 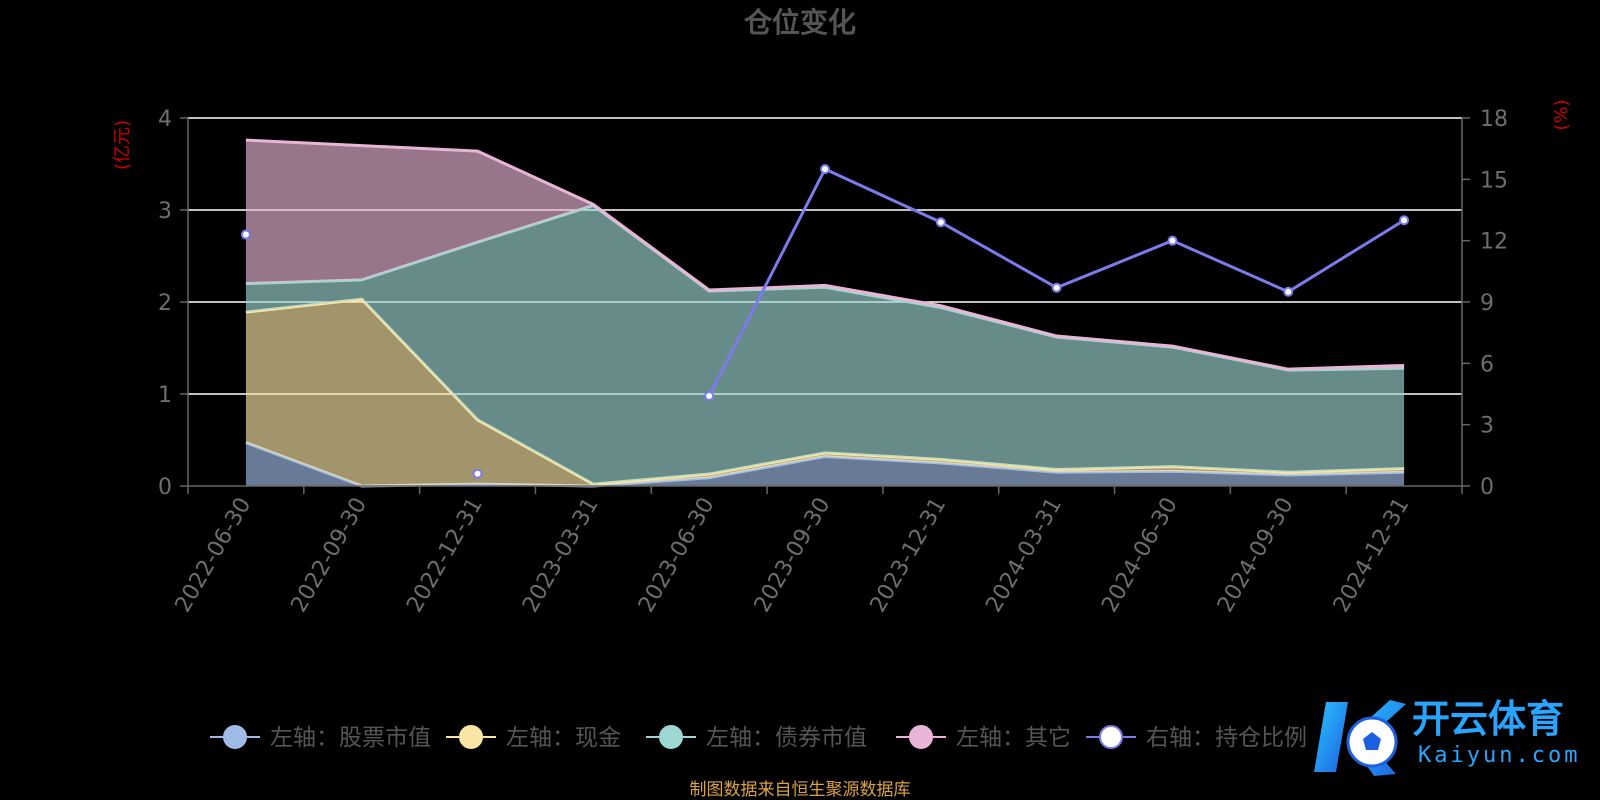 What do you see at coordinates (165, 395) in the screenshot?
I see `left-tick-label: 1` at bounding box center [165, 395].